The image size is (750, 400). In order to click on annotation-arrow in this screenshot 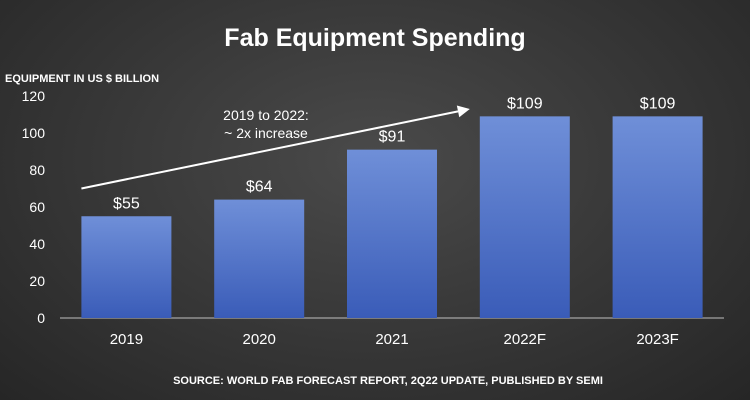, I will do `click(270, 150)`.